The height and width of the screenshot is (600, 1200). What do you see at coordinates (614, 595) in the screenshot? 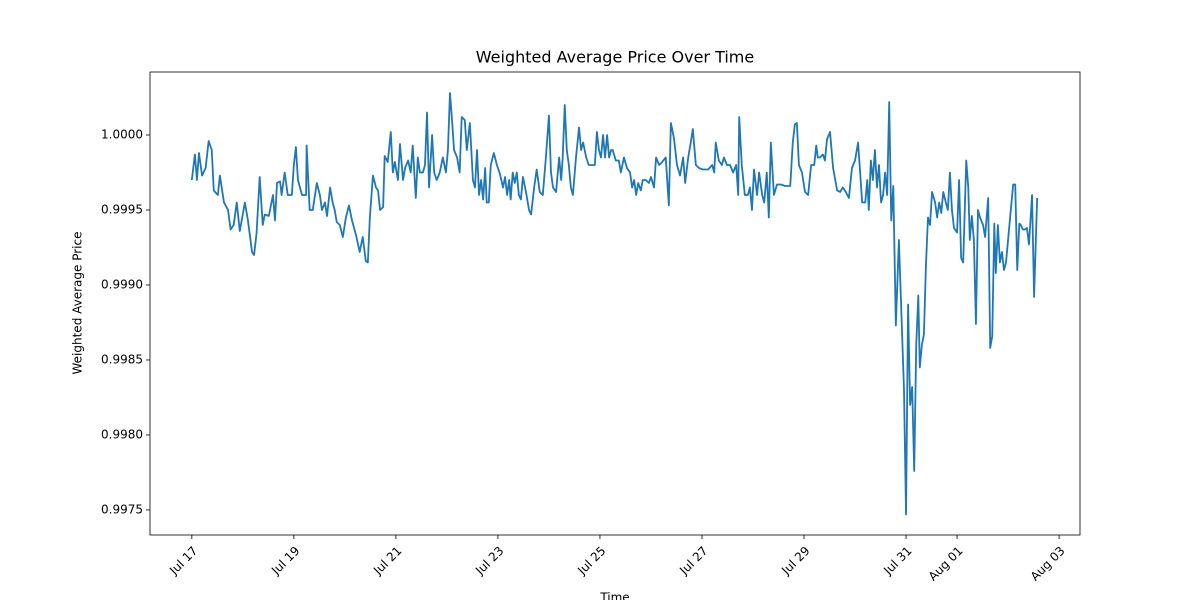
I see `x-axis-label: Time` at bounding box center [614, 595].